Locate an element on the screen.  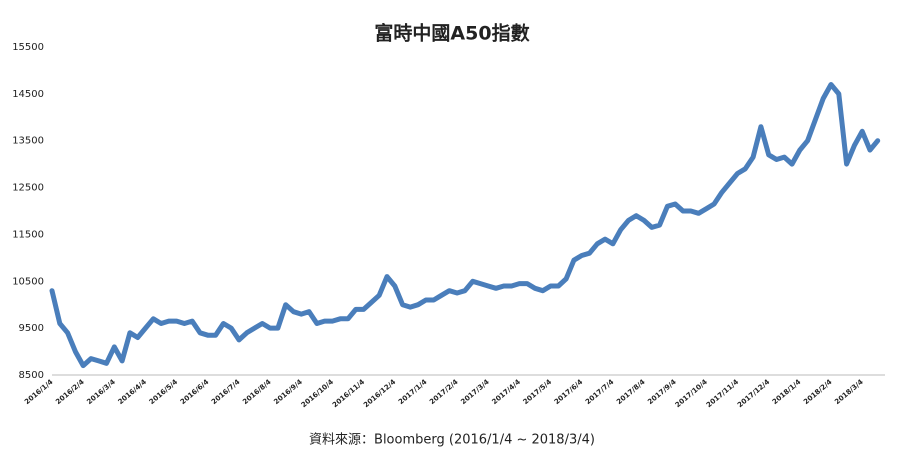
x-tick-label: 2018/2/4 is located at coordinates (818, 392).